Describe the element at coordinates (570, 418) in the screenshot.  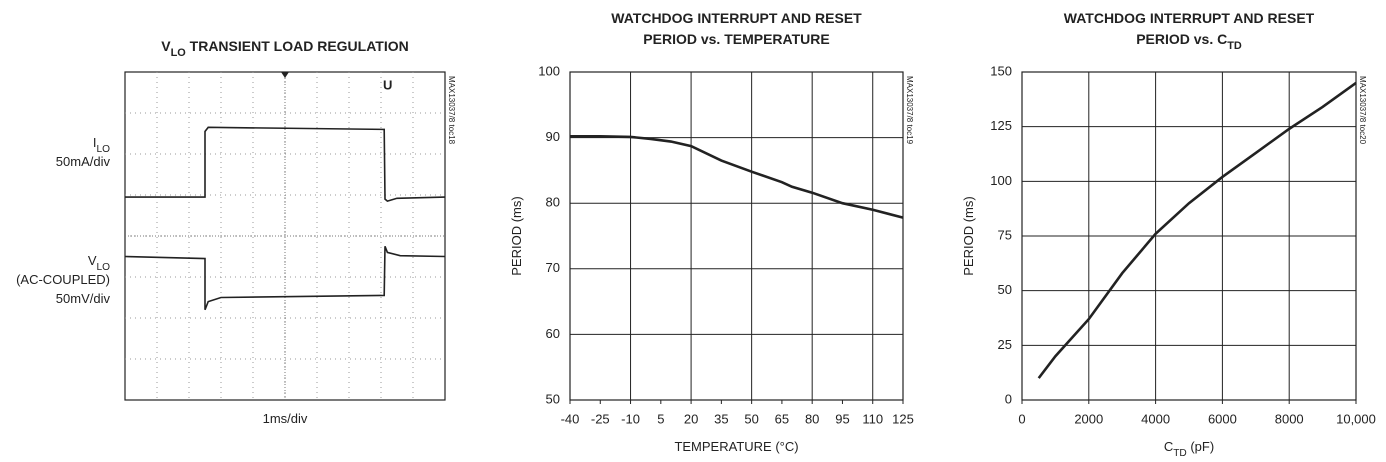
I see `x-tick-label: -40` at that location.